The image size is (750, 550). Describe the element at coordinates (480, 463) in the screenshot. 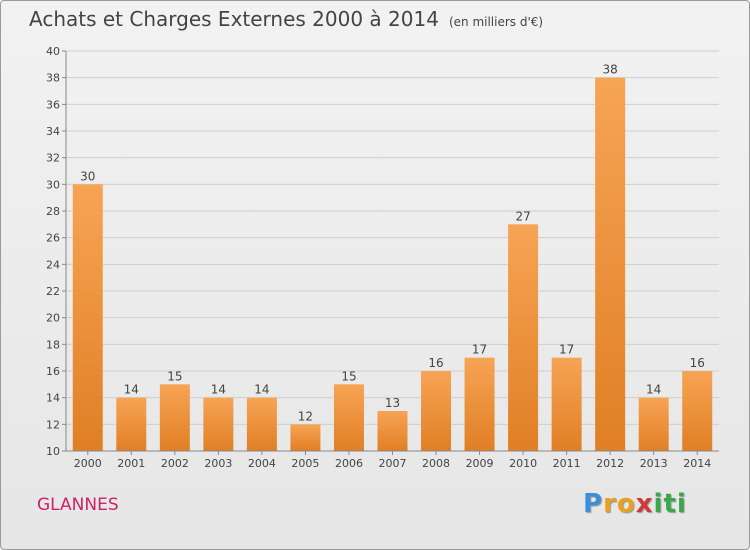

I see `x-tick-label: 2009` at that location.